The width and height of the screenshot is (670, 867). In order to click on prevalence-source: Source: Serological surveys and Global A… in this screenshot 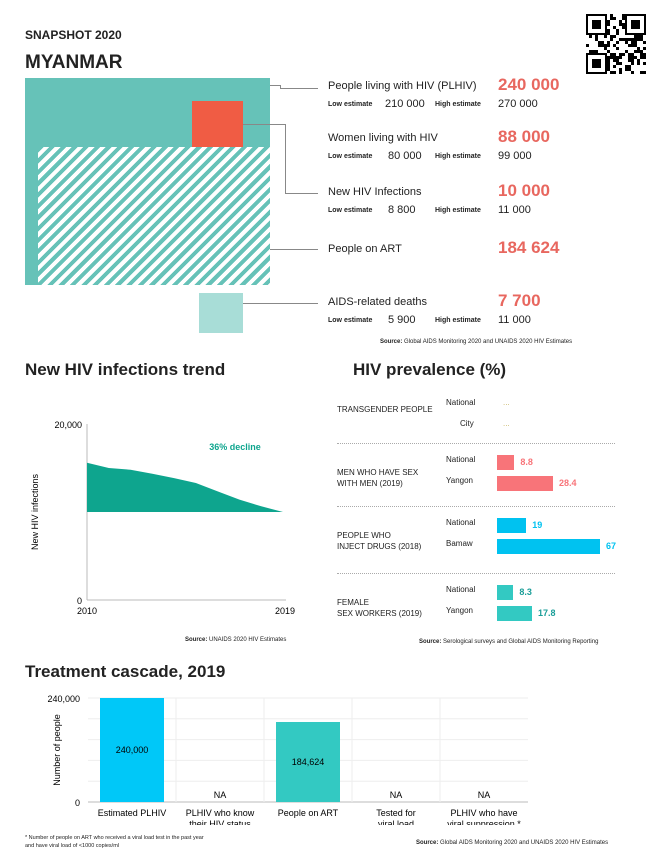, I will do `click(509, 642)`.